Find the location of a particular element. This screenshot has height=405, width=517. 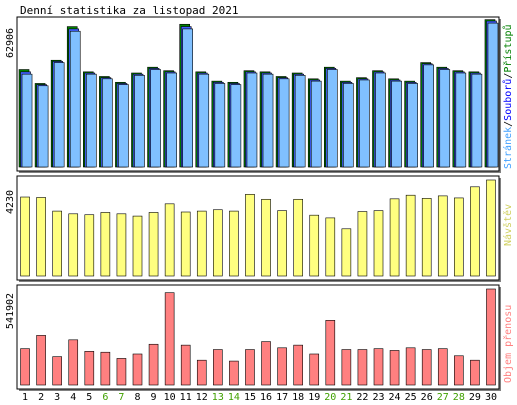

day-label-17: 17 is located at coordinates (282, 397).